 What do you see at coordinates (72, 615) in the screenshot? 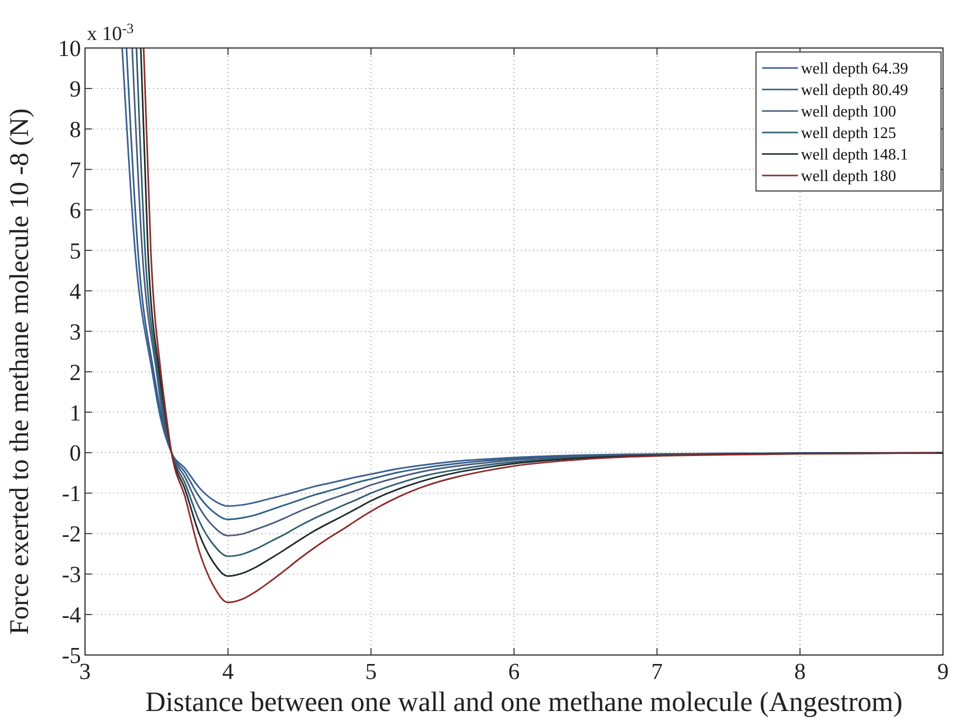
I see `y-tick-label: -4` at bounding box center [72, 615].